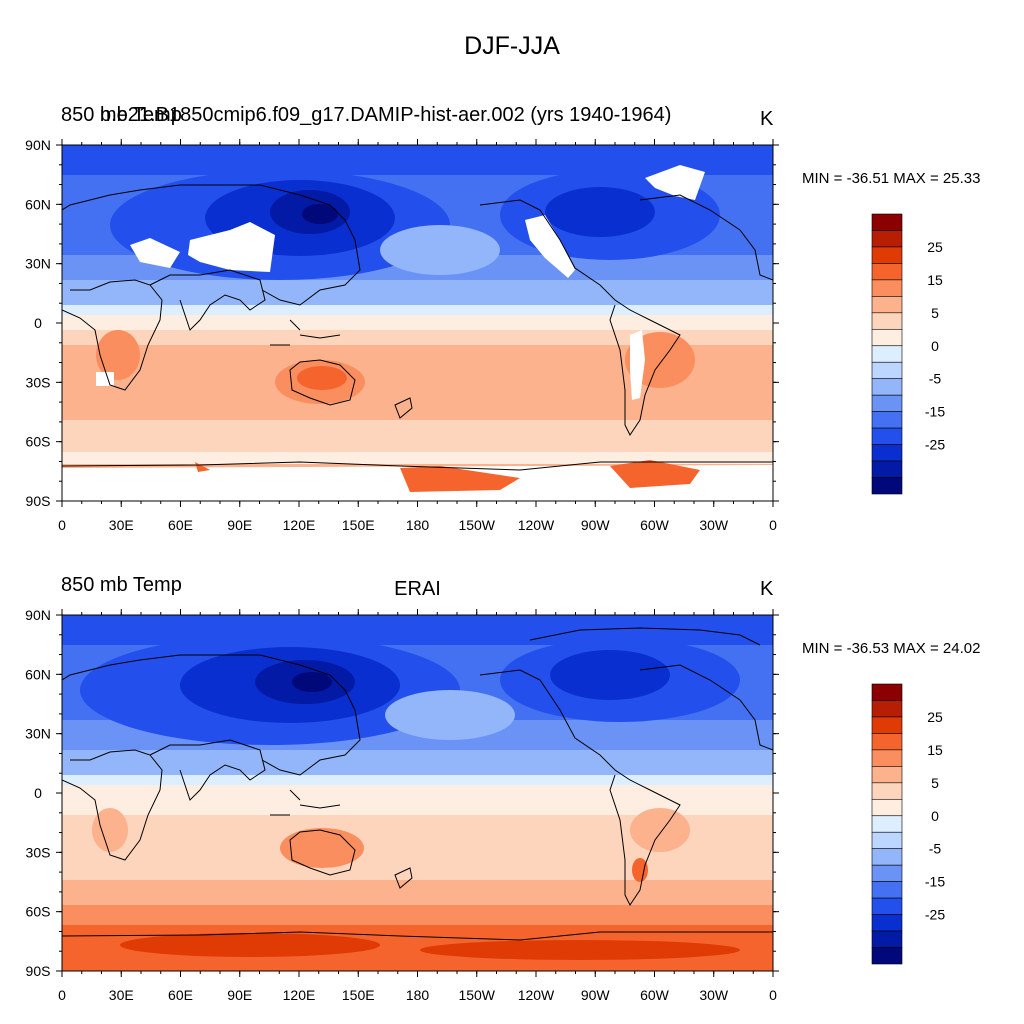  Describe the element at coordinates (417, 589) in the screenshot. I see `panel2-case-label: ERAI` at that location.